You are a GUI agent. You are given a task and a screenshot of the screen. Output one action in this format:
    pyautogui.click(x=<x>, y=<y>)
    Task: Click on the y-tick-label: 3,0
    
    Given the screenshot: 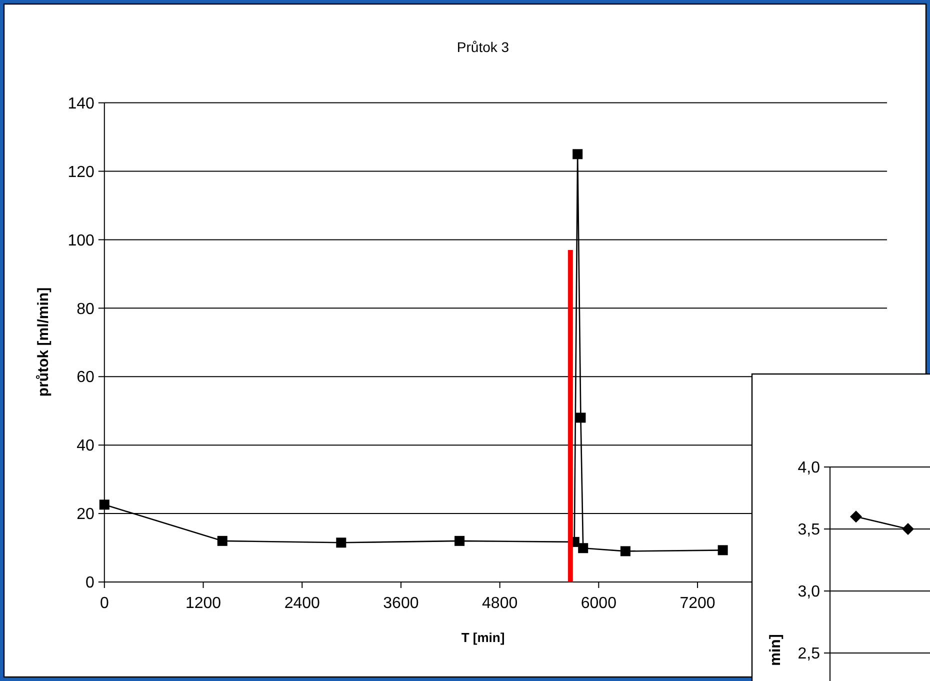 What is the action you would take?
    pyautogui.click(x=809, y=592)
    